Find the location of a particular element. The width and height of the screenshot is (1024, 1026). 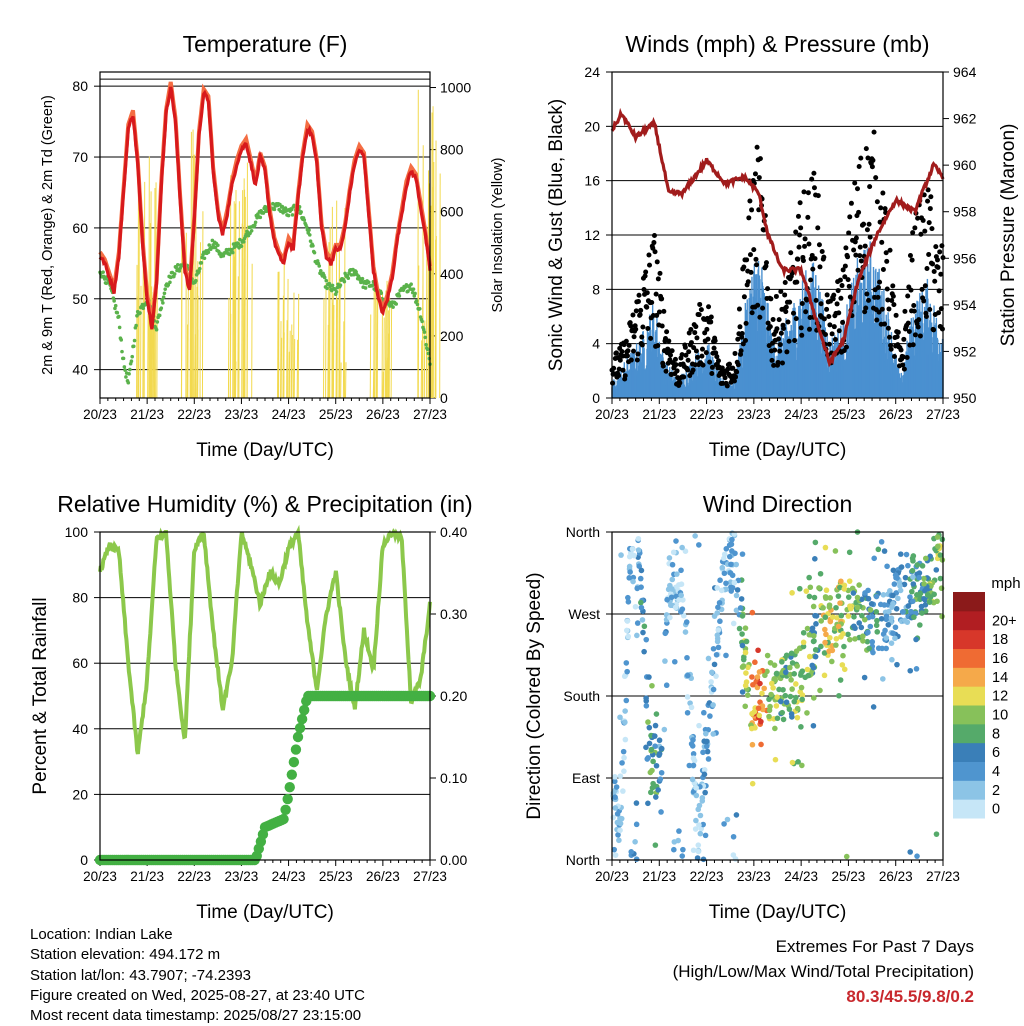

x-tick-label: 25/23 is located at coordinates (336, 876).